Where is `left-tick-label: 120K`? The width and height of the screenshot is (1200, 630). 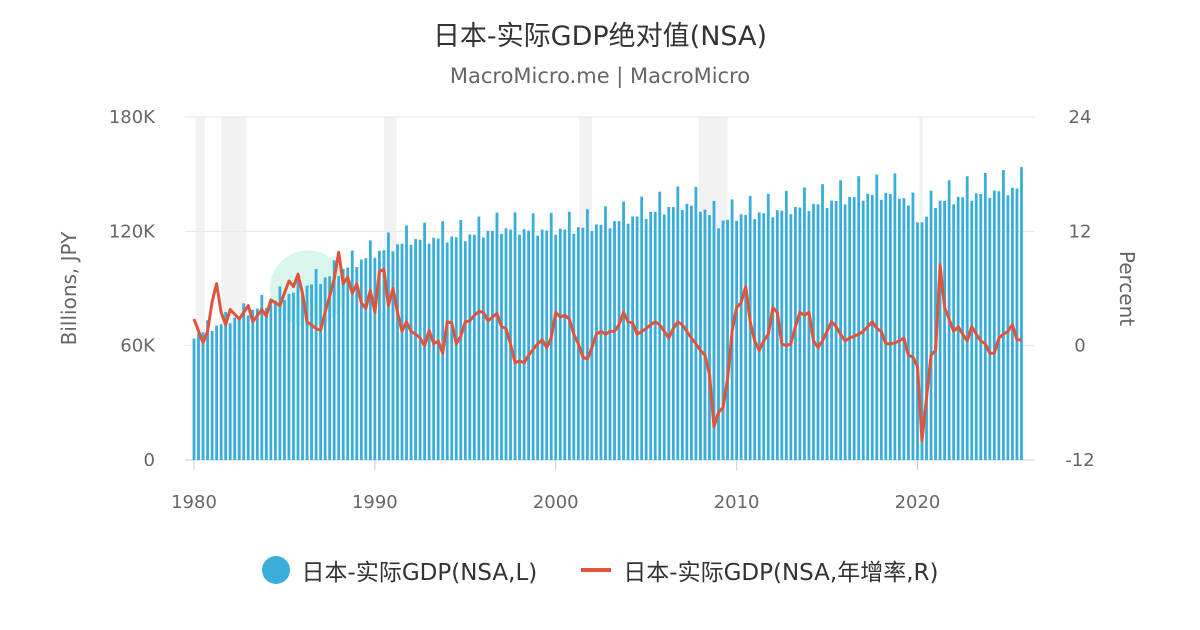
left-tick-label: 120K is located at coordinates (132, 231).